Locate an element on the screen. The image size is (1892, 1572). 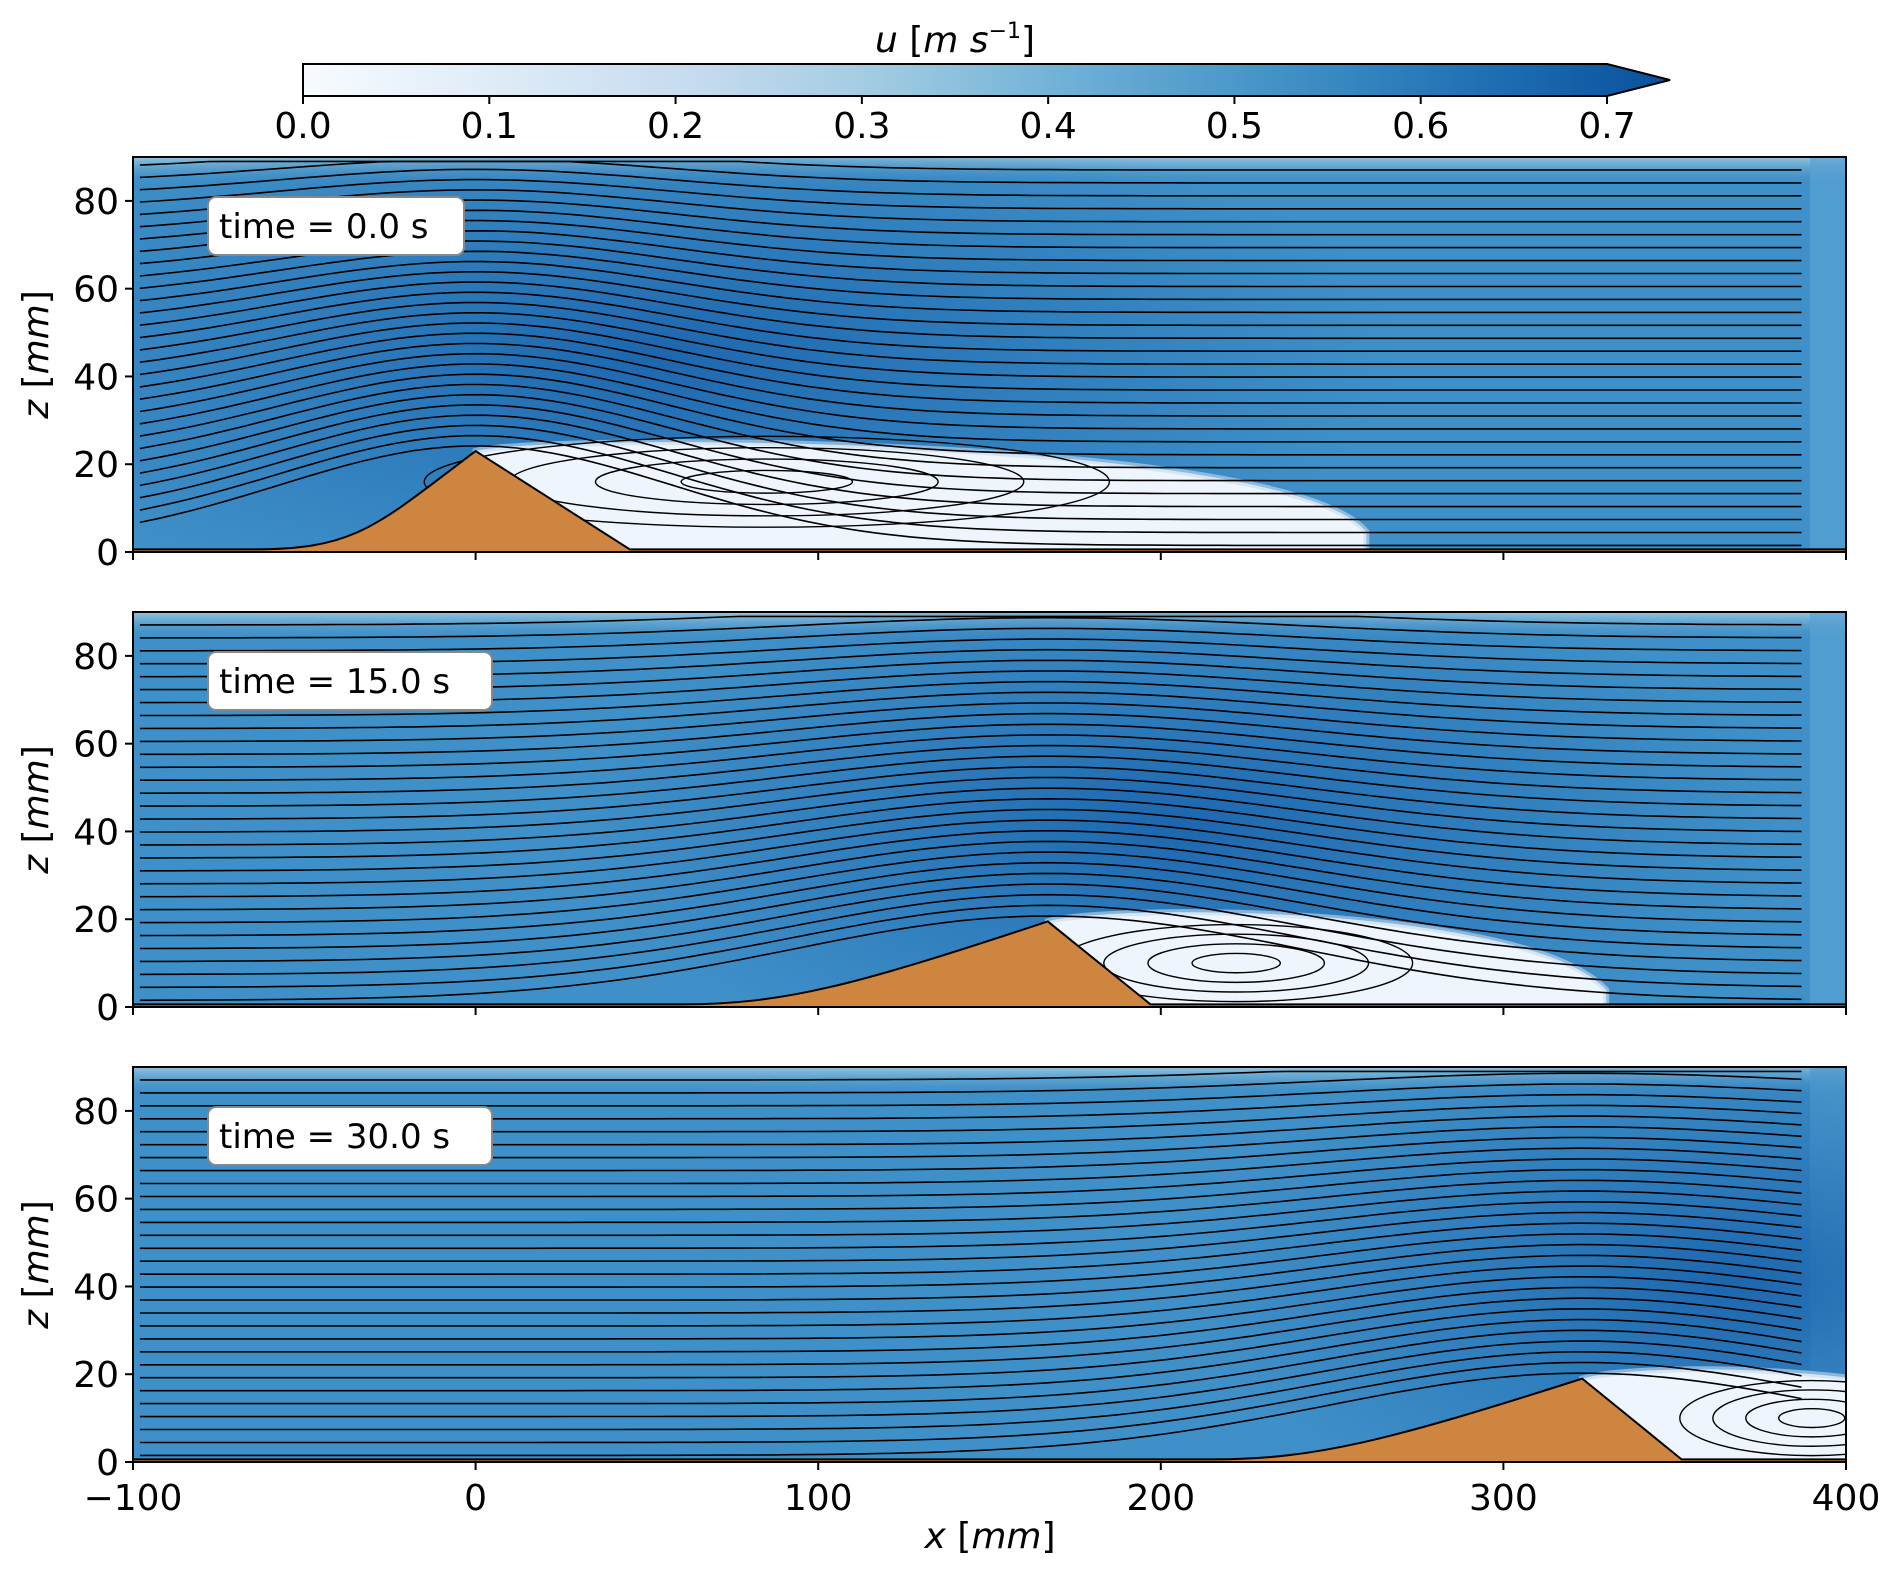
colorbar-tick-label: 0.7 is located at coordinates (1606, 126).